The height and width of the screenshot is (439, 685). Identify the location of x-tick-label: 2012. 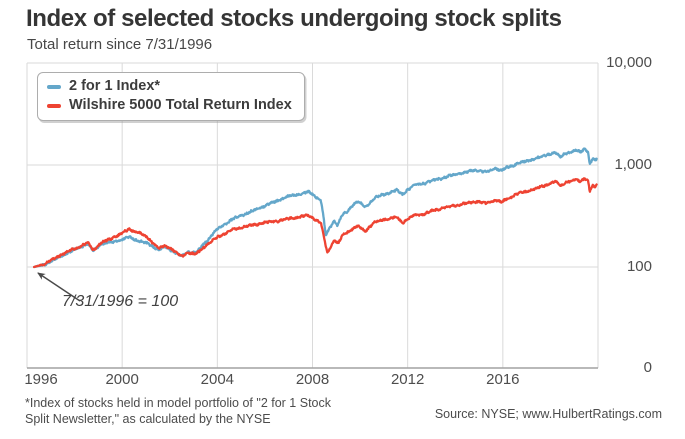
(407, 379).